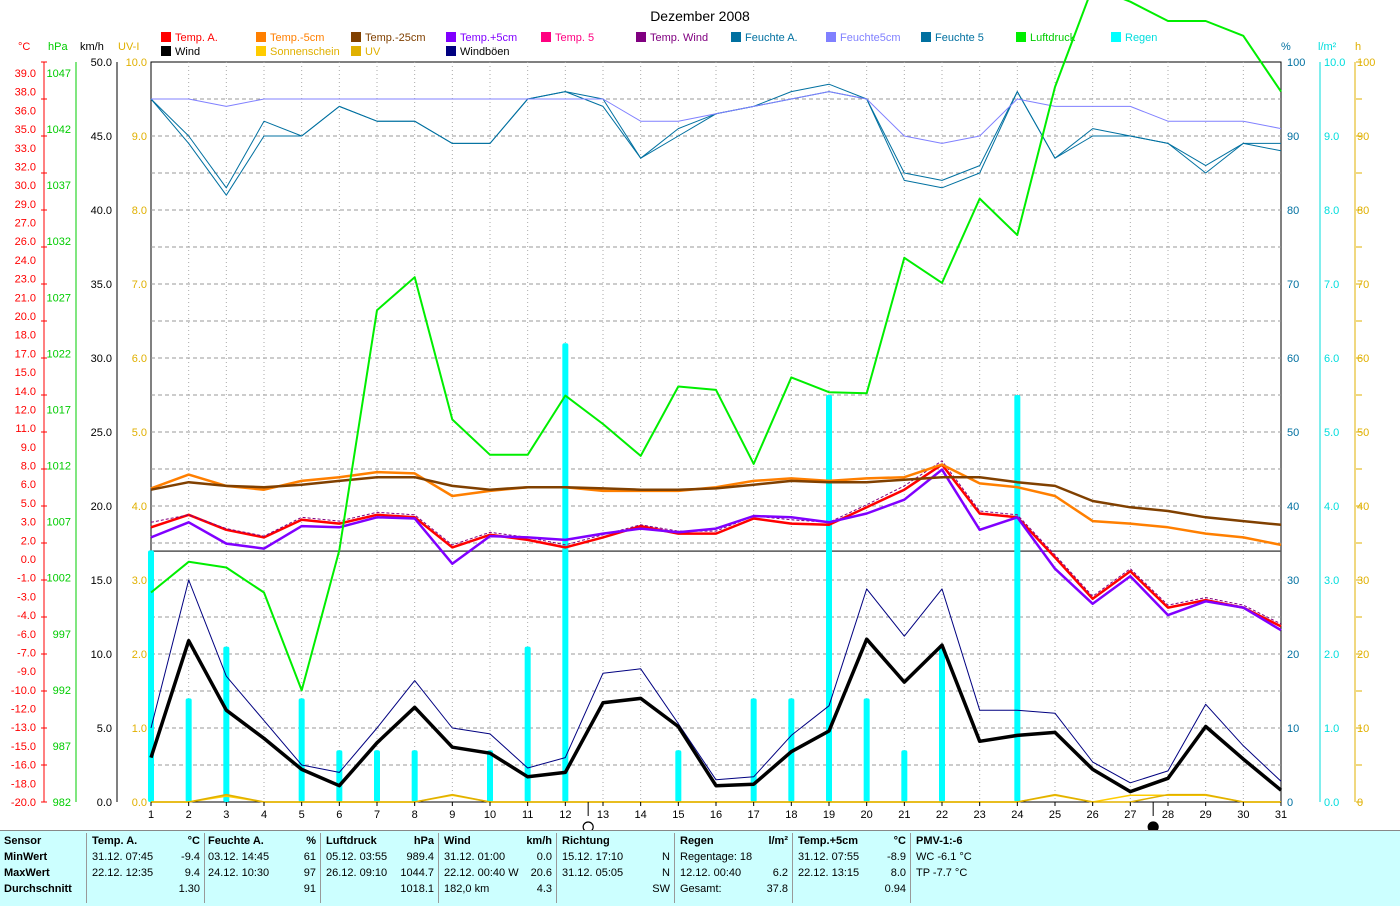 The width and height of the screenshot is (1400, 906). What do you see at coordinates (423, 841) in the screenshot?
I see `stats-press-unit: hPa` at bounding box center [423, 841].